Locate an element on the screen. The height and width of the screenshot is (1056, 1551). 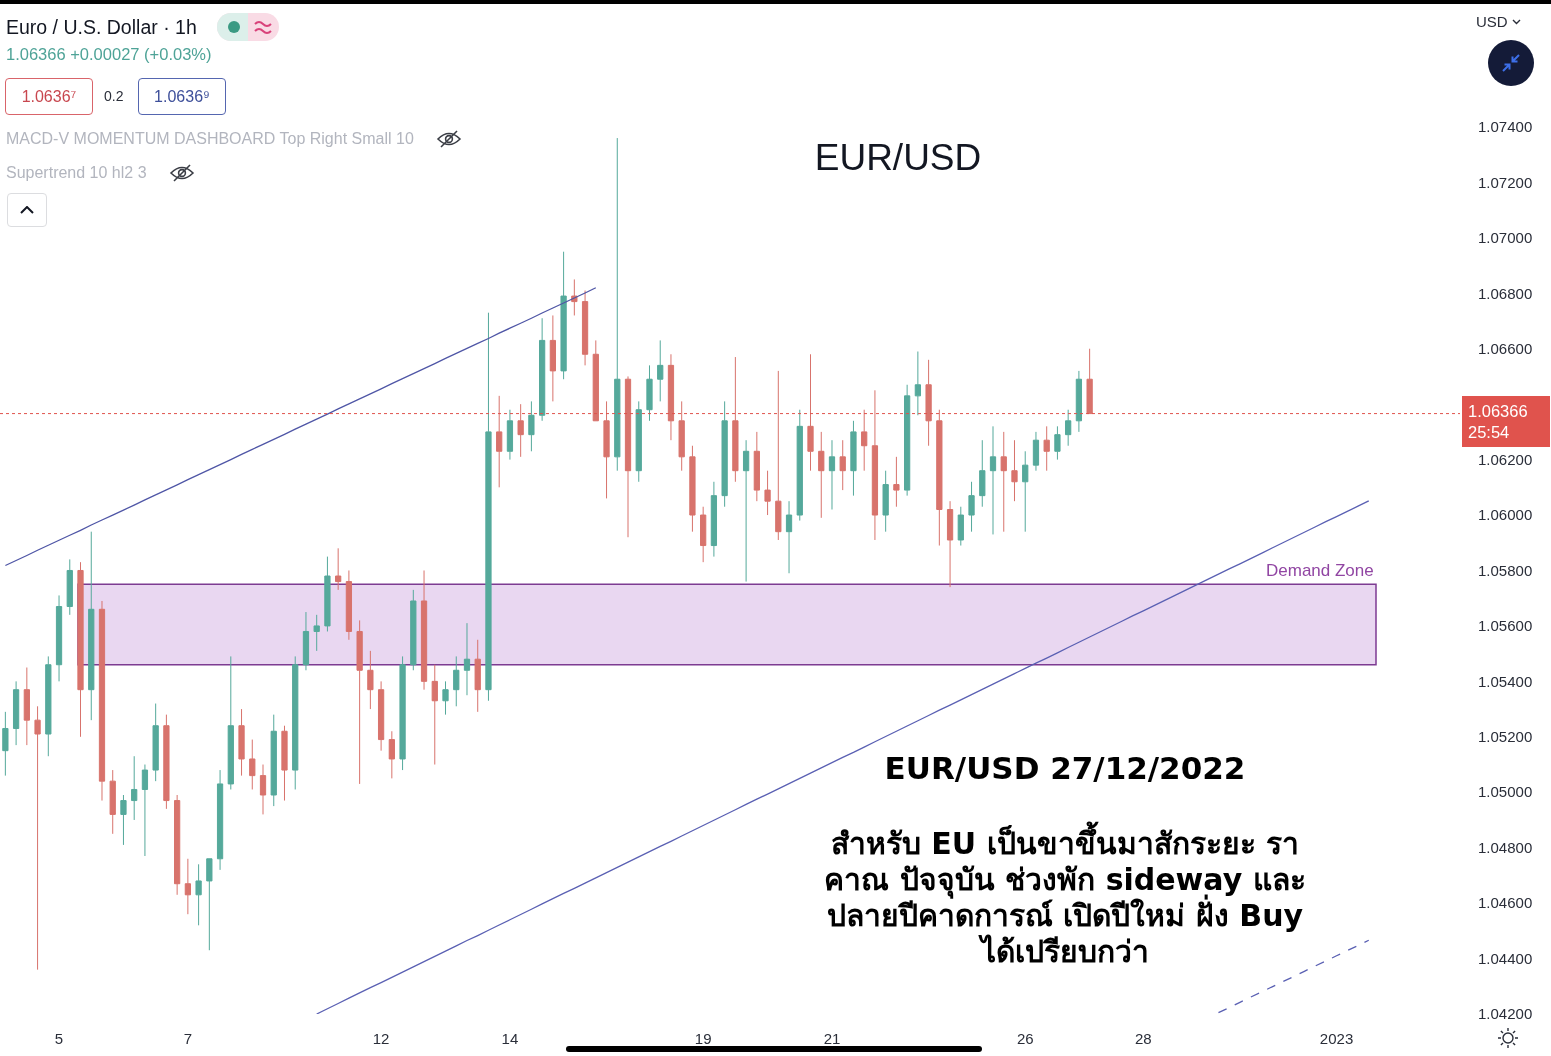
y-axis-title: USD is located at coordinates (1492, 21).